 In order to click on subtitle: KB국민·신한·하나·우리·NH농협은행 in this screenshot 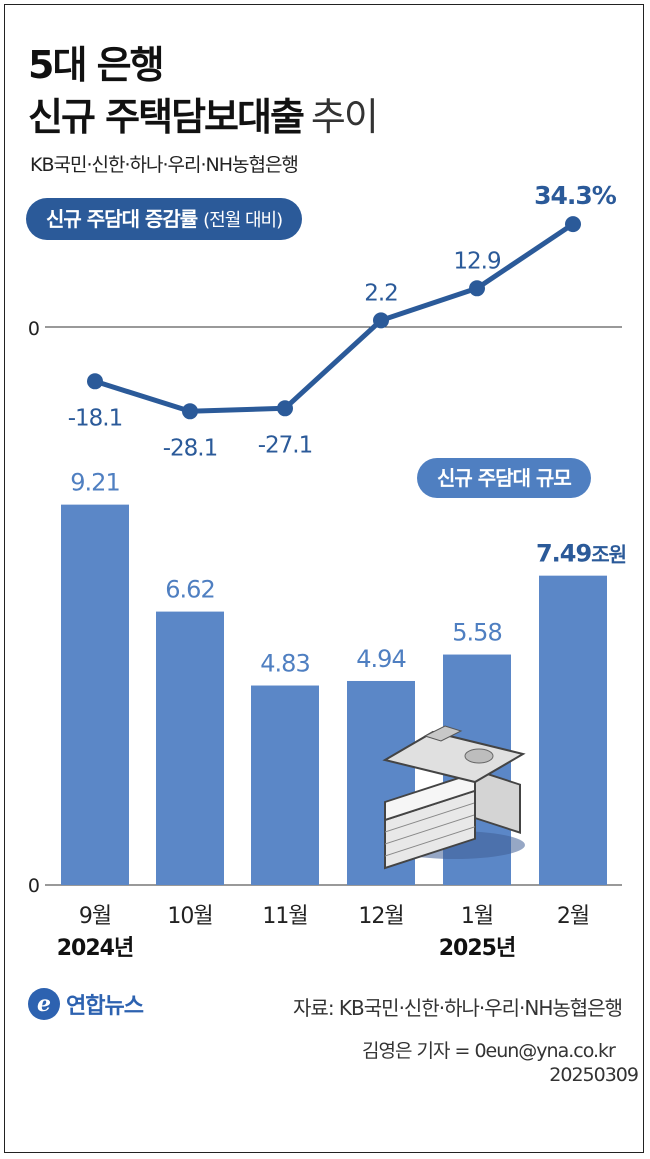, I will do `click(164, 165)`.